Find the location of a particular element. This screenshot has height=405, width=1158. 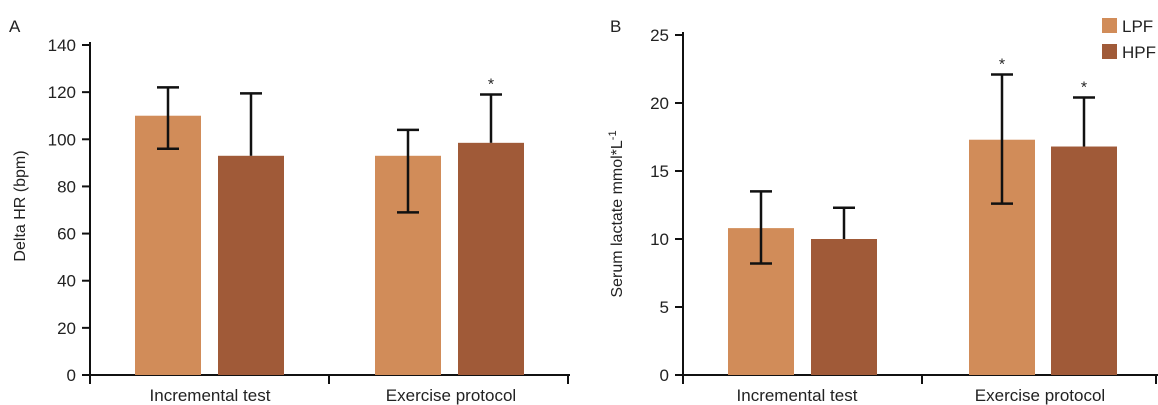

panel-b-y-tick-label-1: 5 is located at coordinates (664, 307).